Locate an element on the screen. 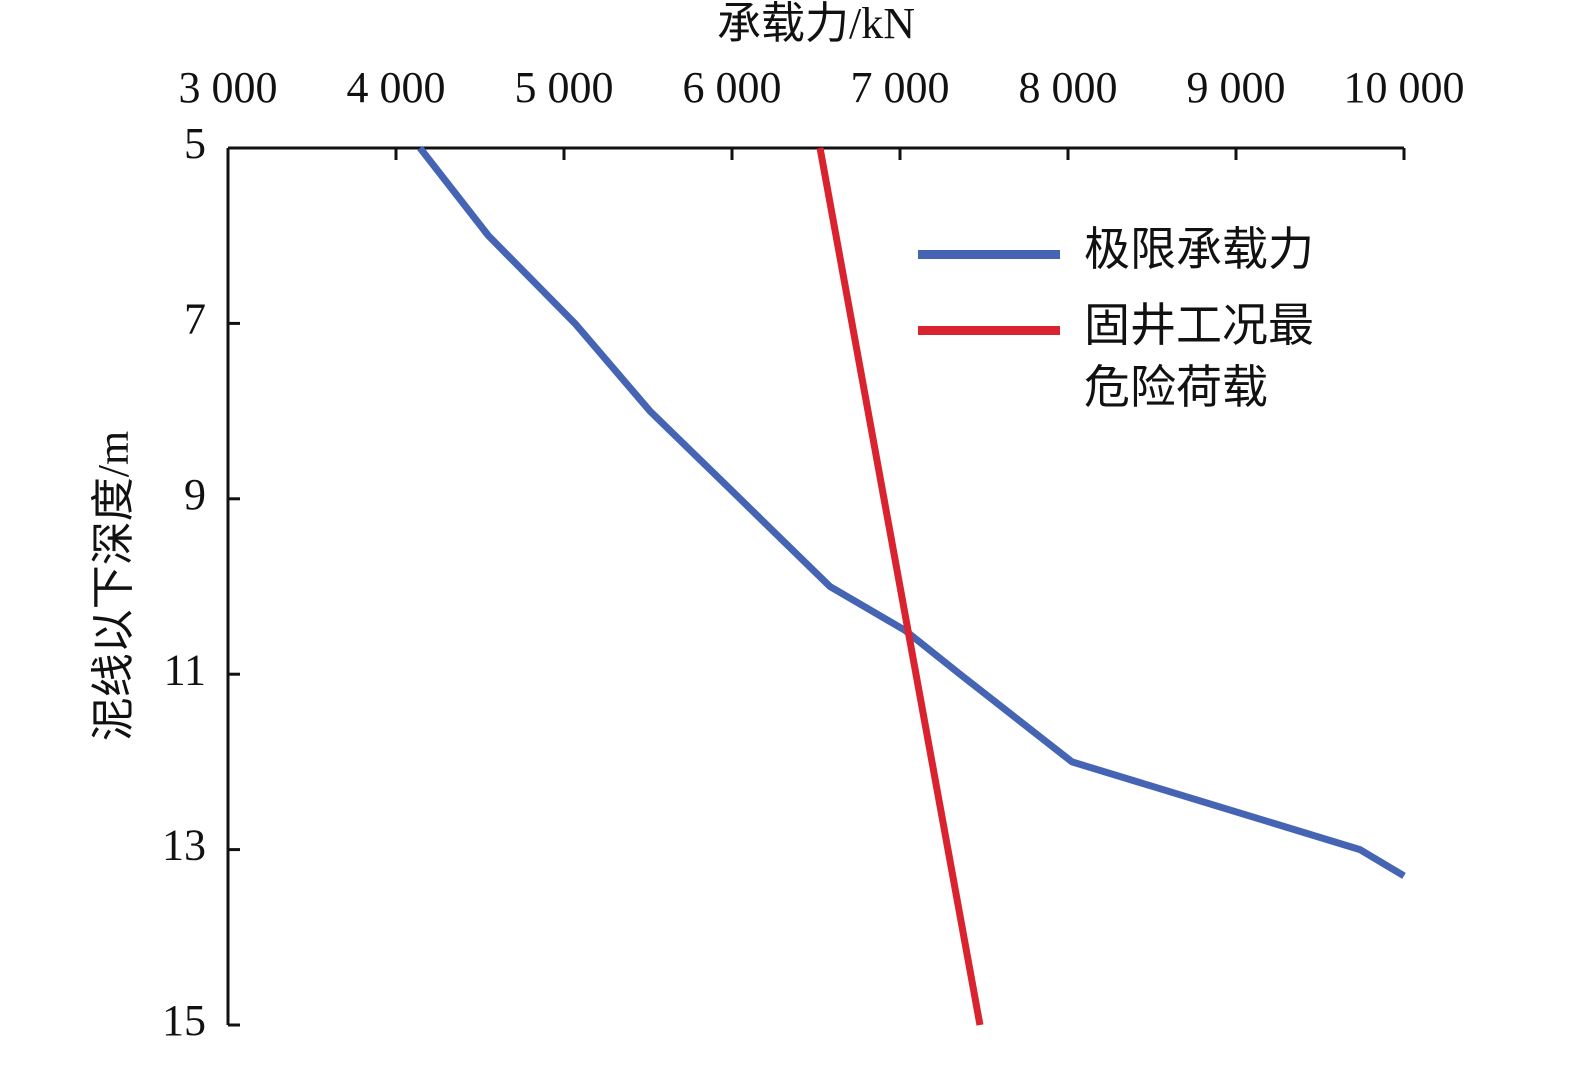 The image size is (1575, 1066). x-tick-label: 7 000 is located at coordinates (900, 87).